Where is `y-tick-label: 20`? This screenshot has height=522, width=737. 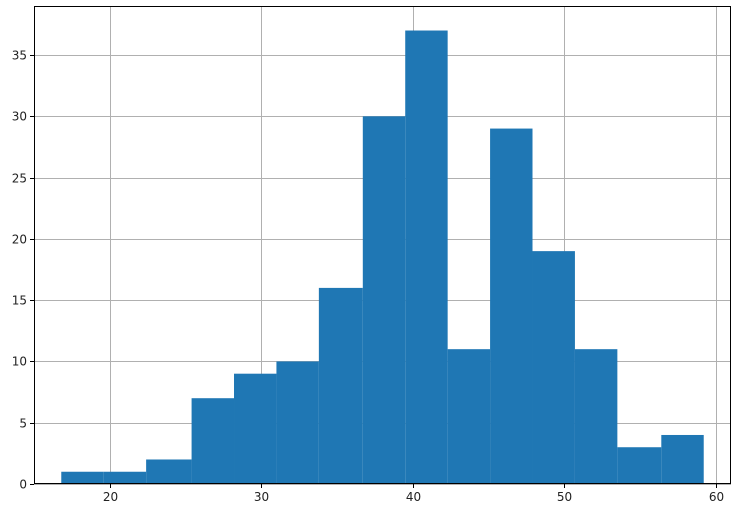
y-tick-label: 20 is located at coordinates (19, 240).